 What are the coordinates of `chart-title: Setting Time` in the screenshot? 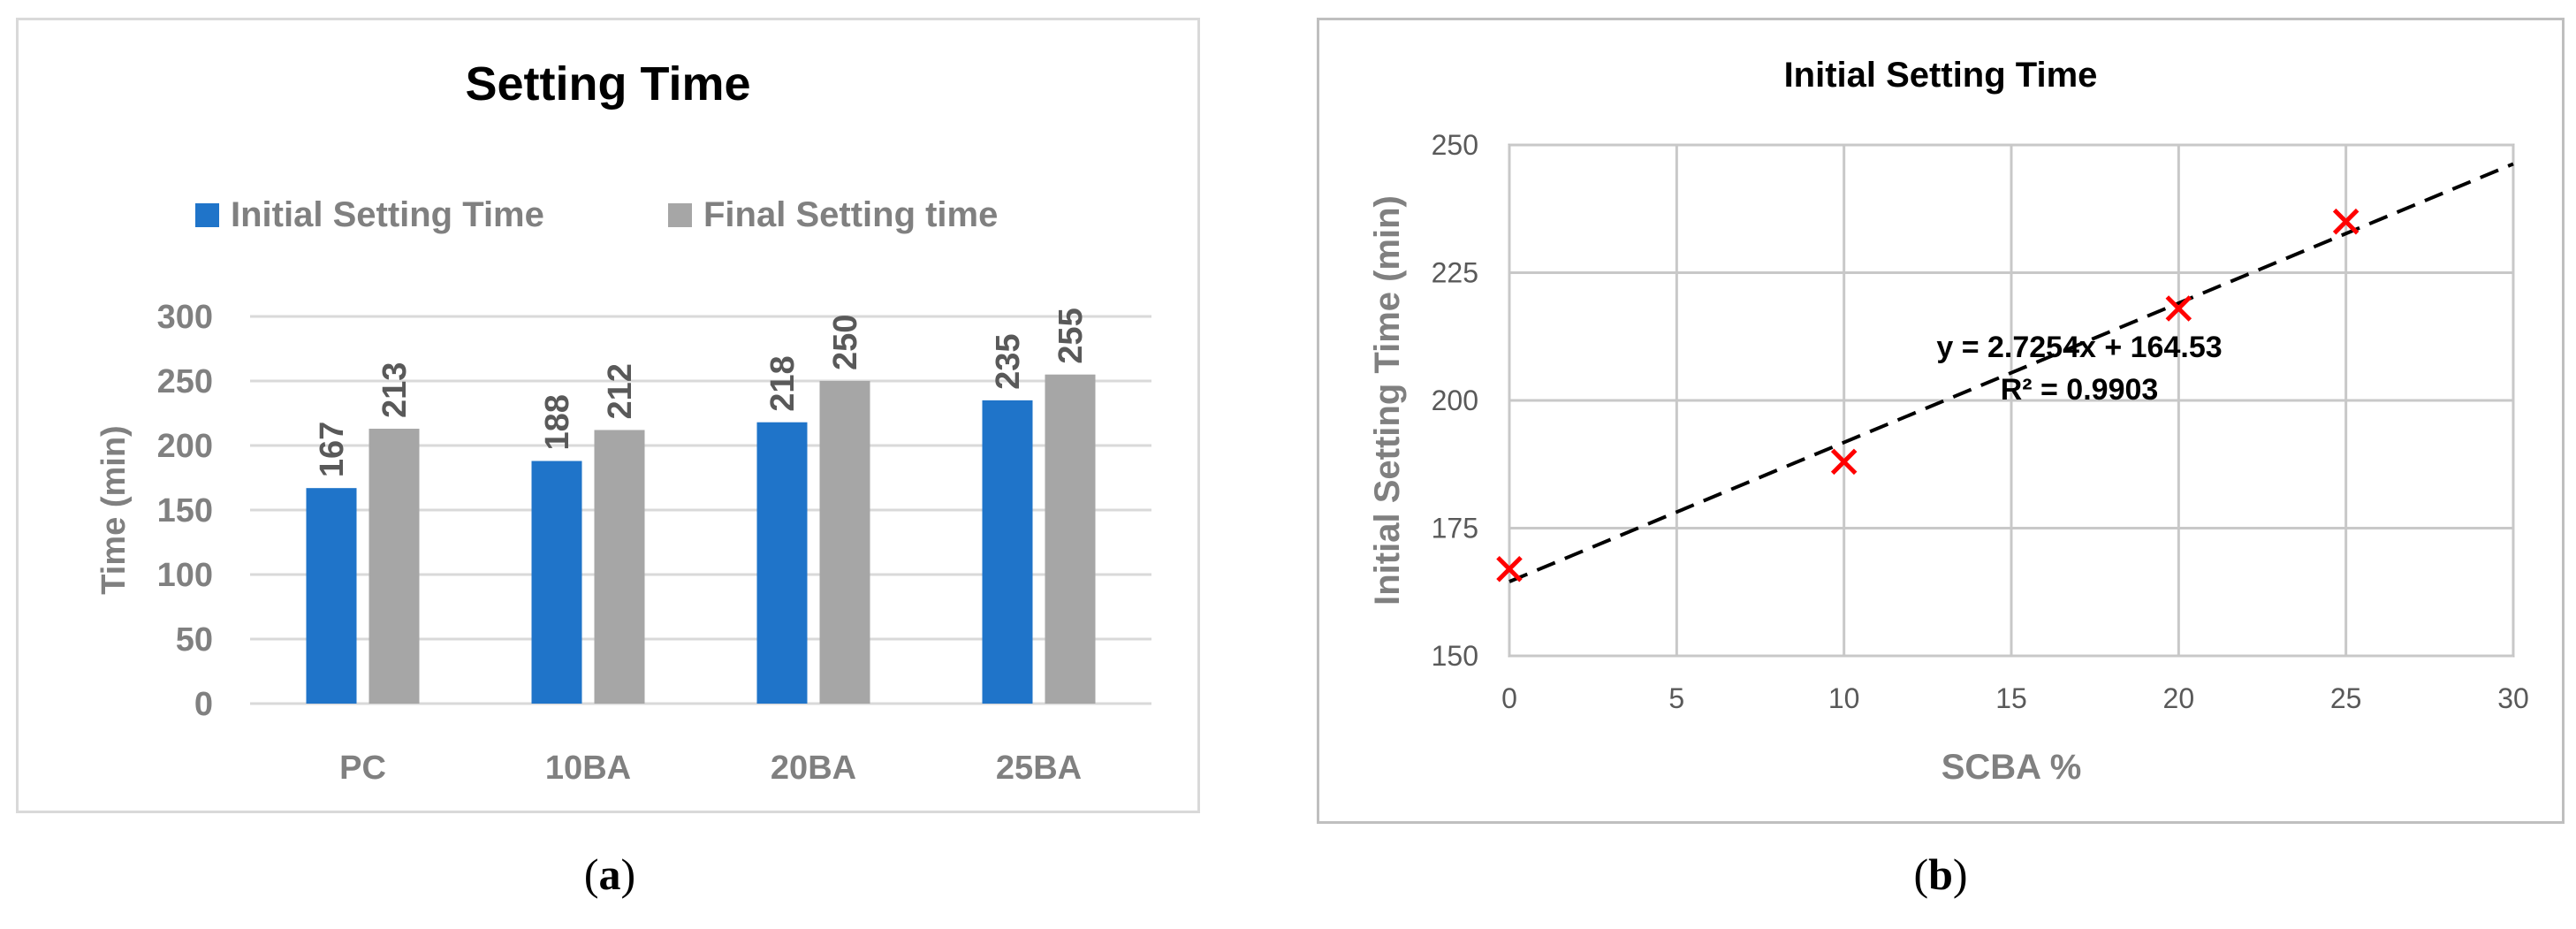 It's located at (607, 83).